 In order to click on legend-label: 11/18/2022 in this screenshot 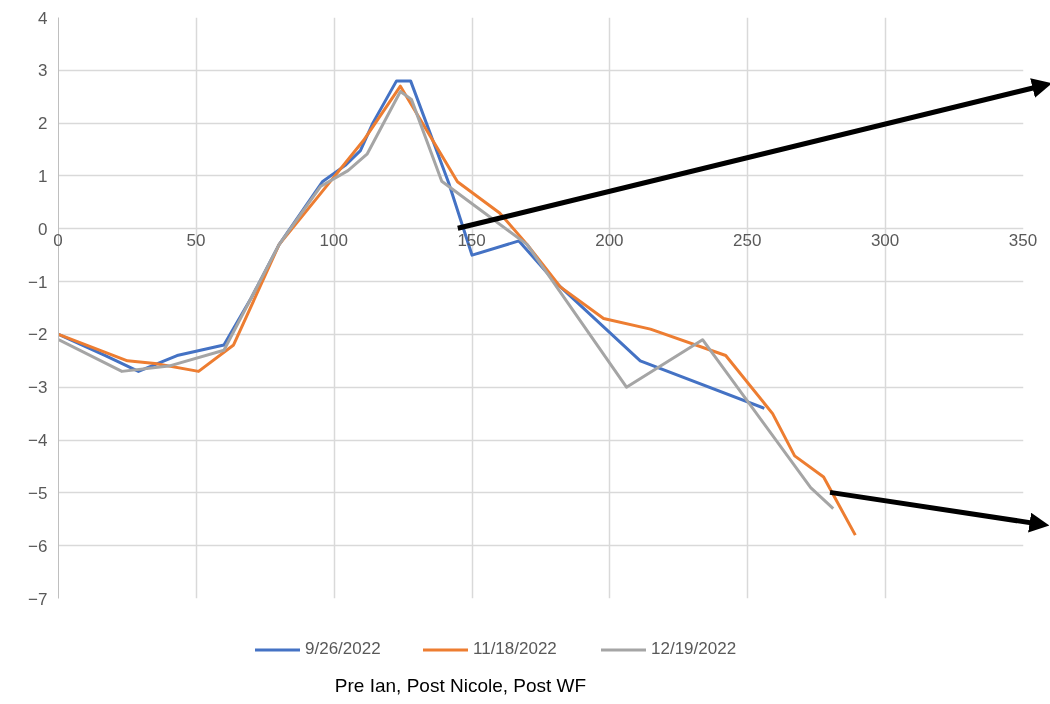, I will do `click(515, 649)`.